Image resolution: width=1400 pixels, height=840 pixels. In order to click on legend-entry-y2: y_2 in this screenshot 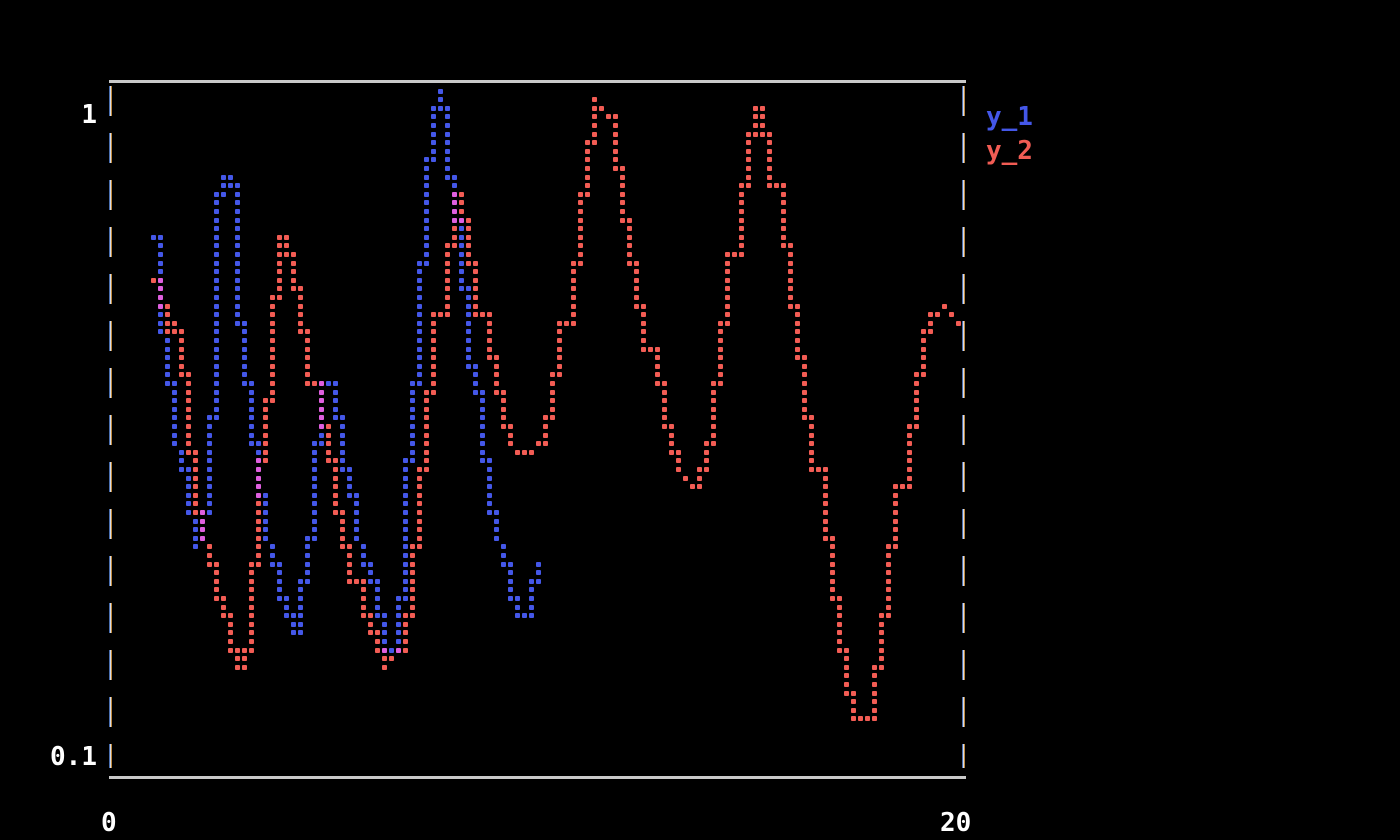, I will do `click(1009, 151)`.